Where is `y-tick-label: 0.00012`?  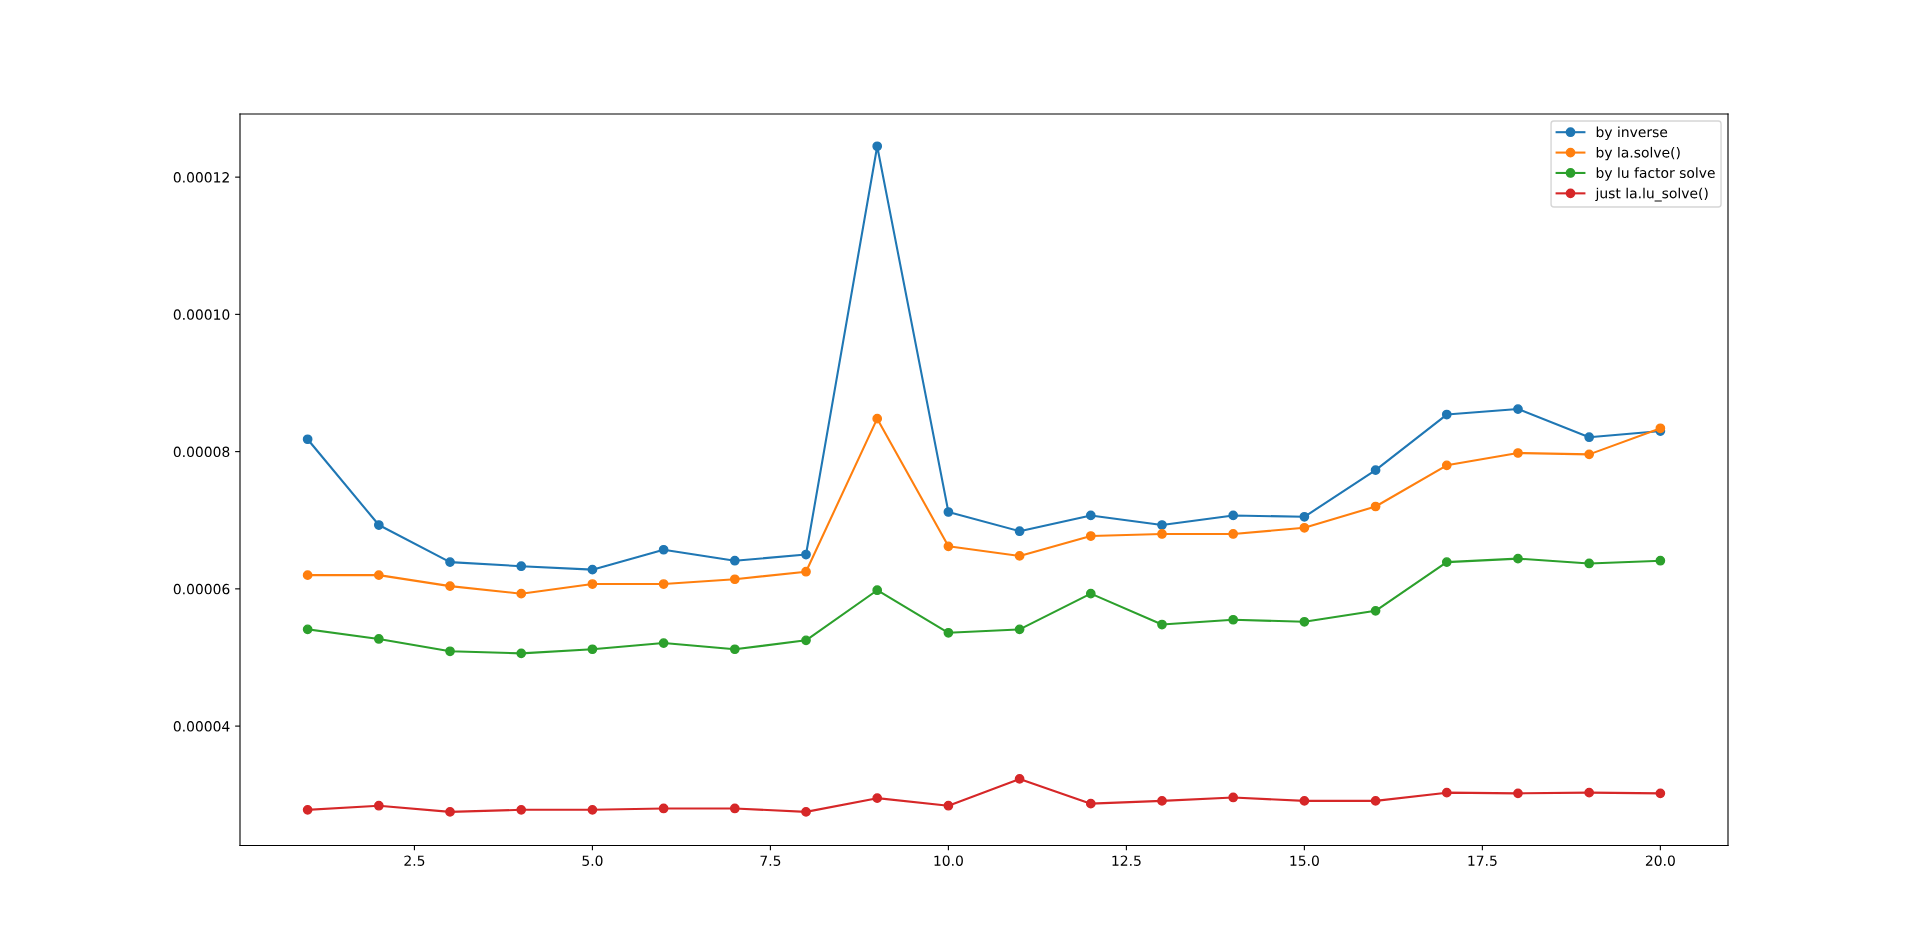
y-tick-label: 0.00012 is located at coordinates (201, 177).